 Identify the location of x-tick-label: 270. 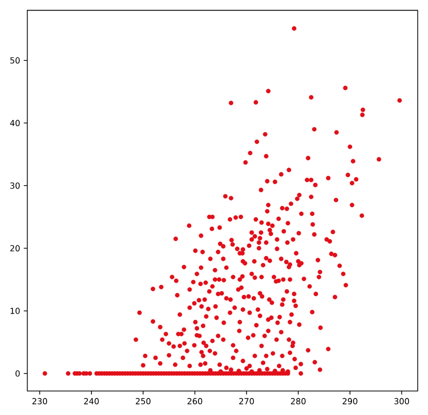
(246, 401).